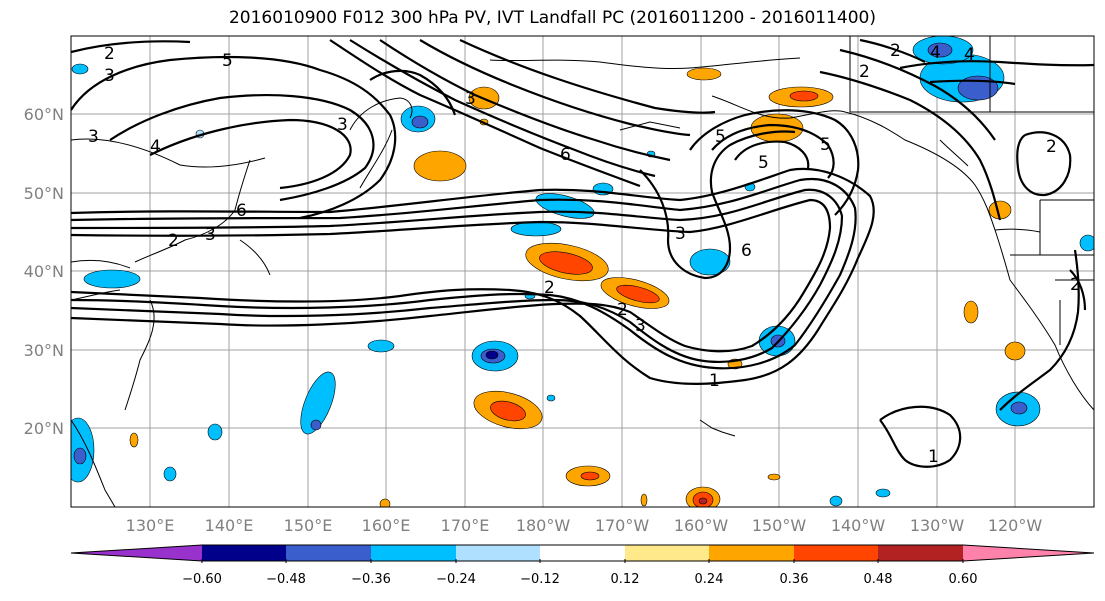 This screenshot has height=601, width=1105. Describe the element at coordinates (701, 525) in the screenshot. I see `lon-label: 160°W` at that location.